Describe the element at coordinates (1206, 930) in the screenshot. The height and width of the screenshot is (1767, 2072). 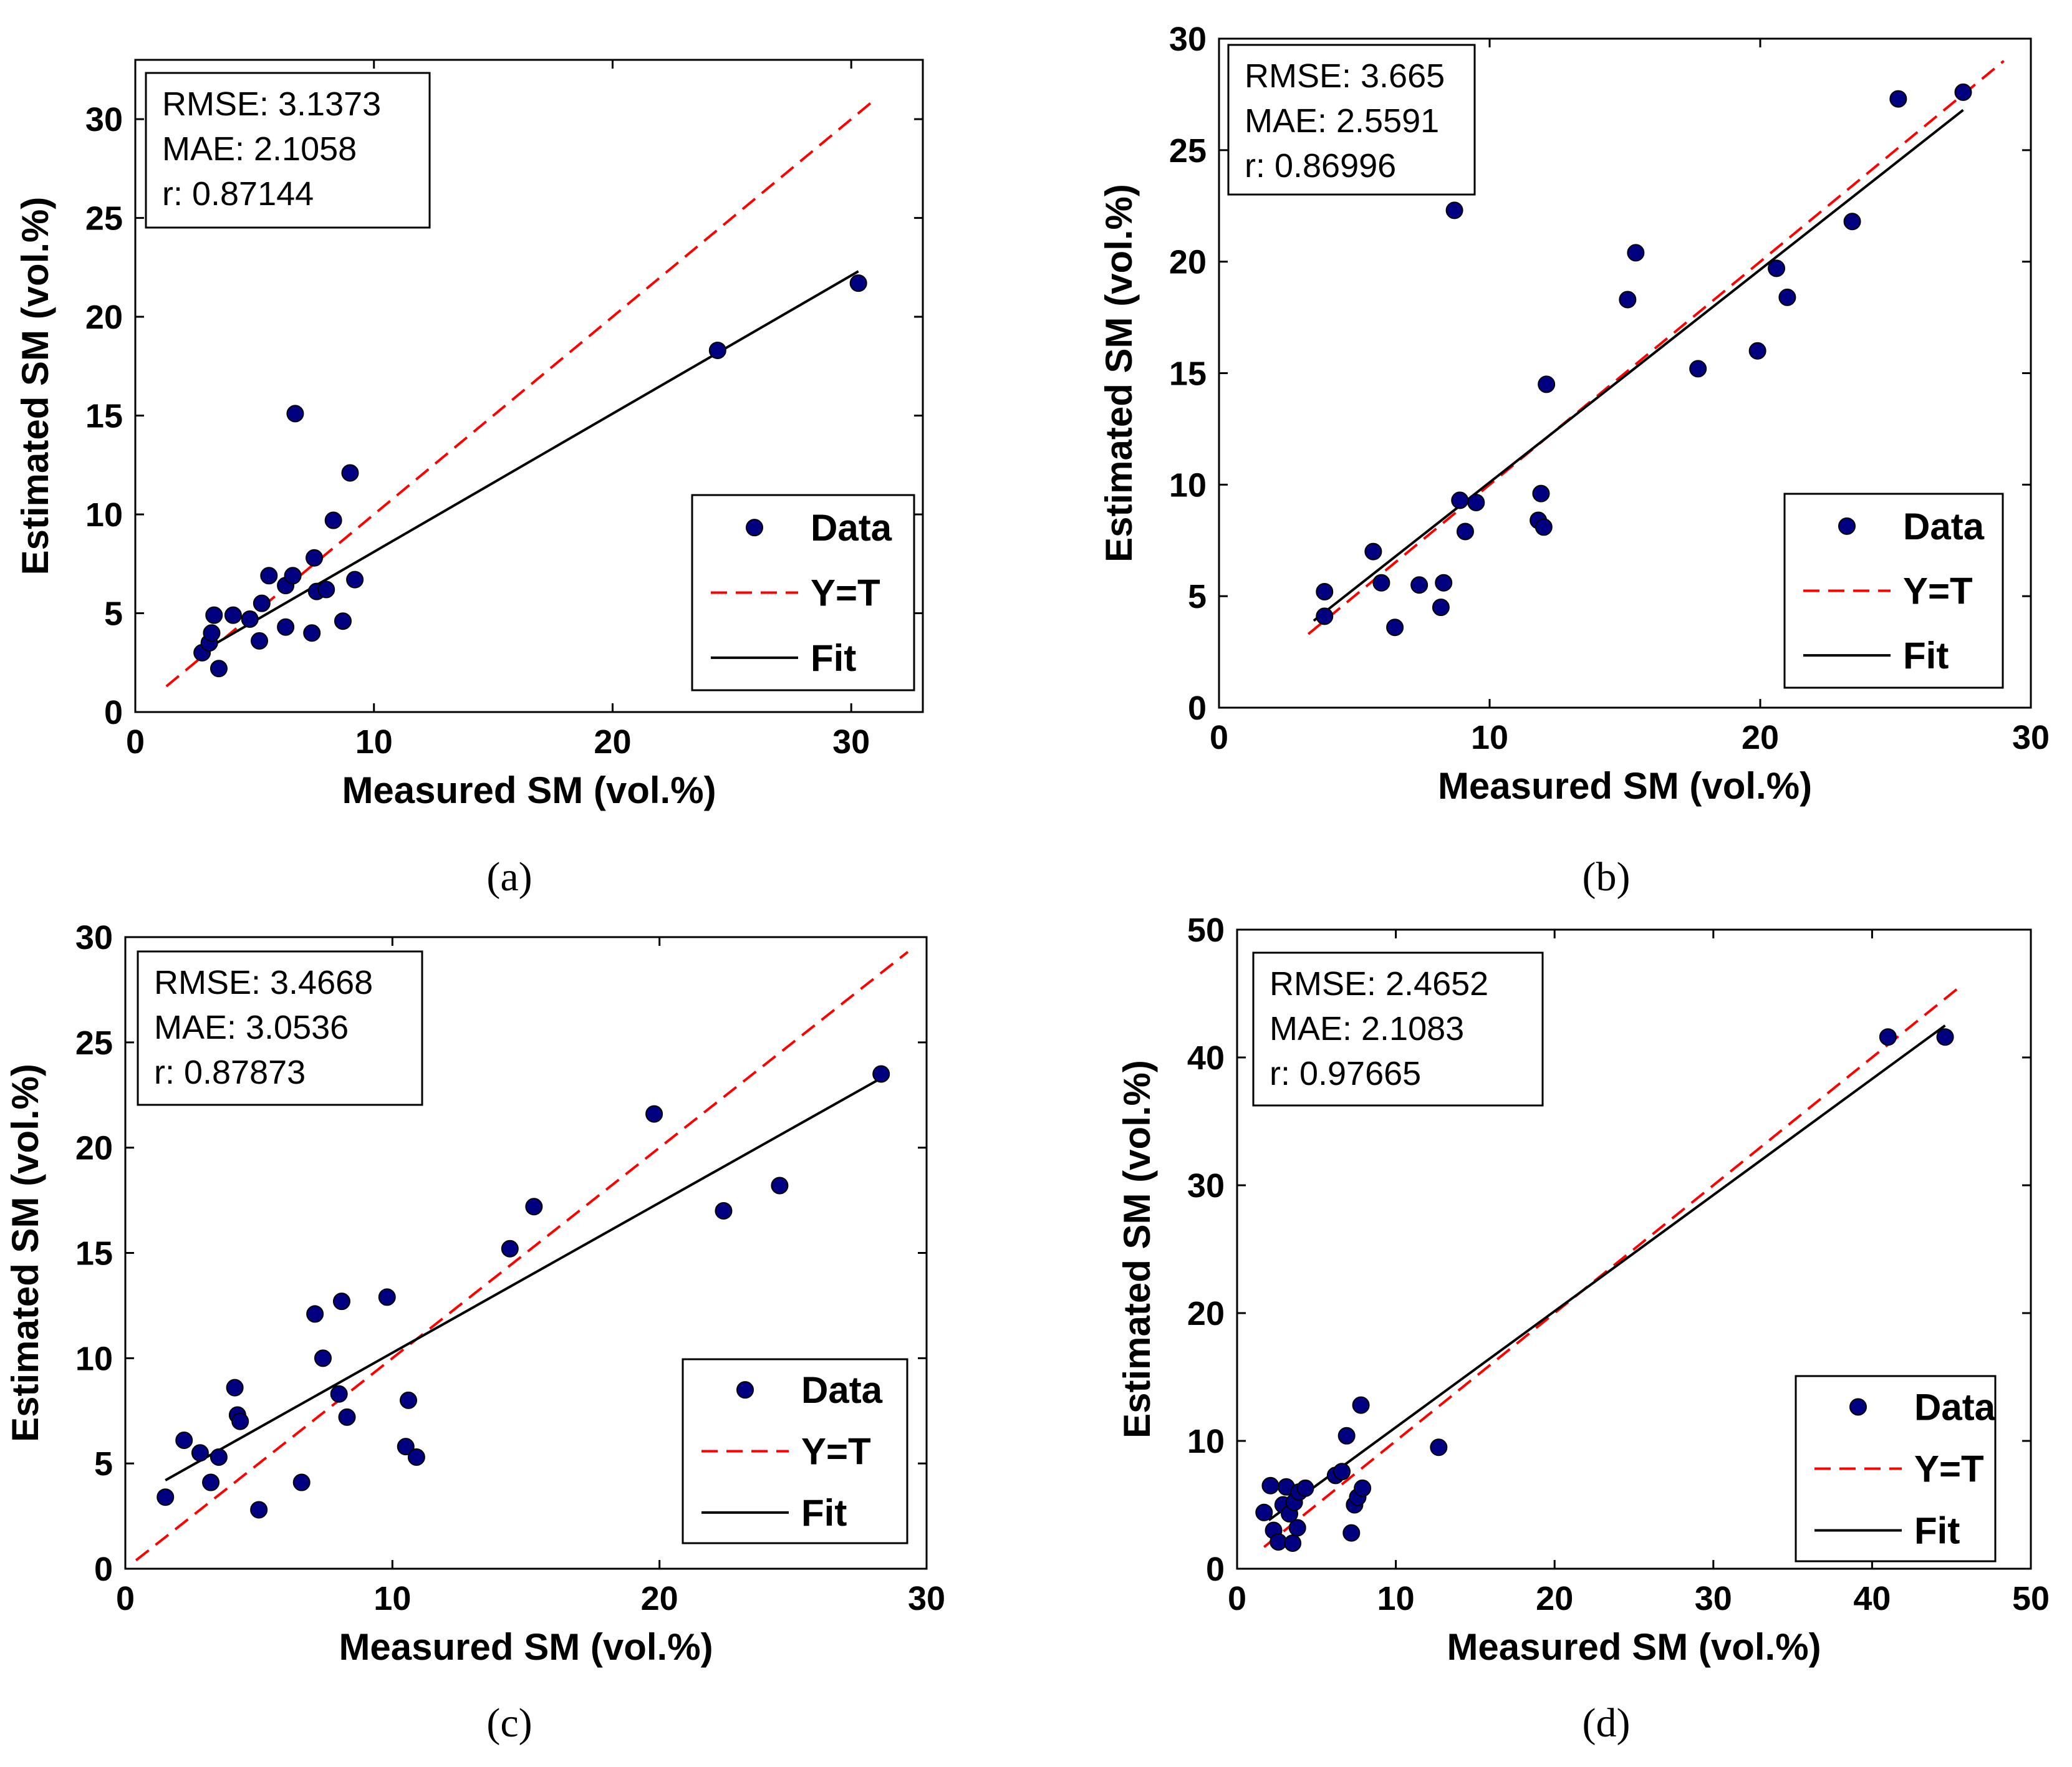
I see `y-tick-label: 50` at that location.